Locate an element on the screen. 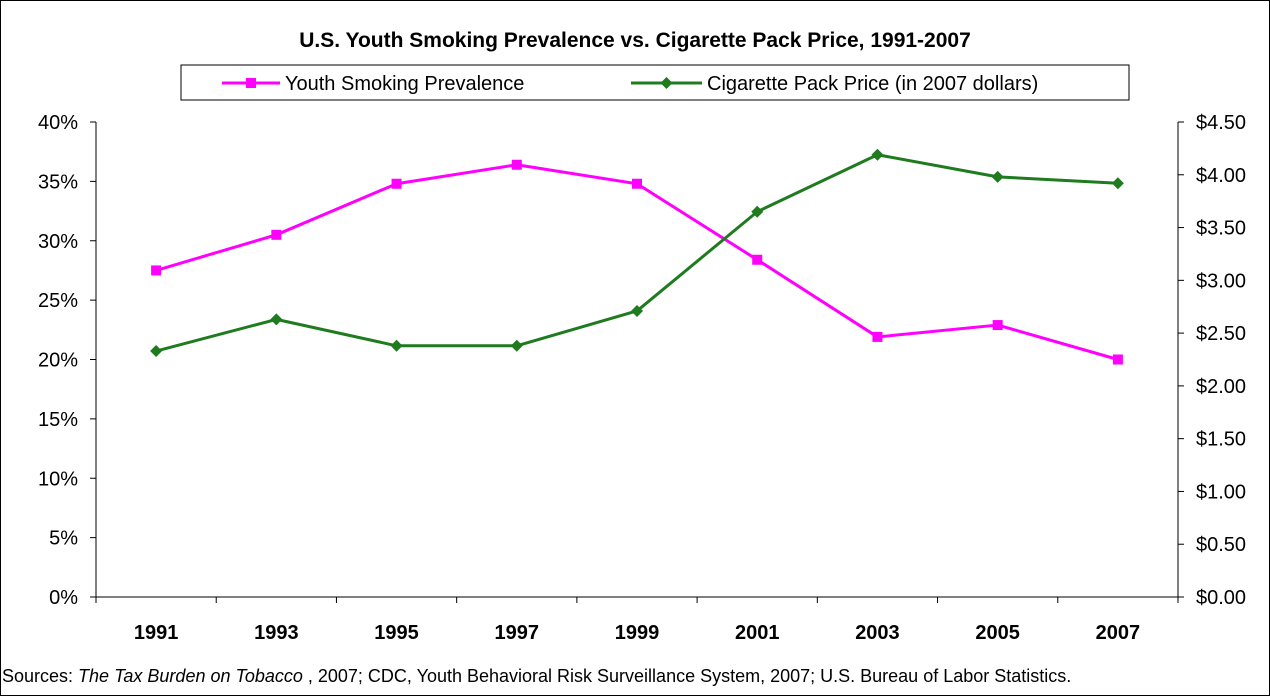 The height and width of the screenshot is (696, 1270). x-tick-label: 2001 is located at coordinates (757, 633).